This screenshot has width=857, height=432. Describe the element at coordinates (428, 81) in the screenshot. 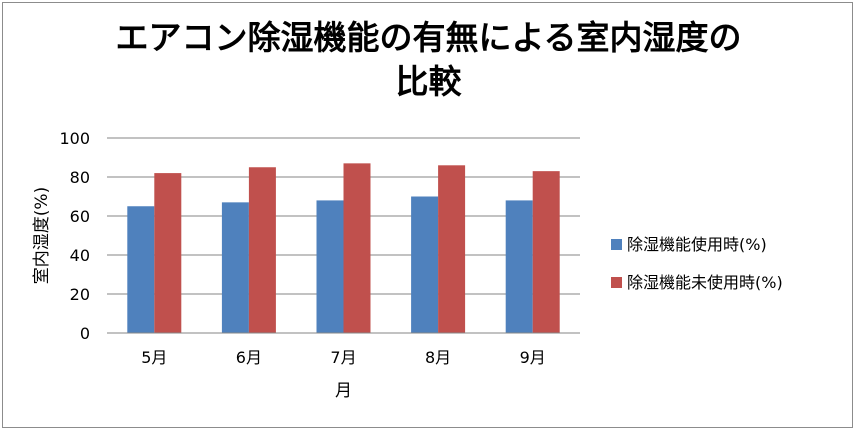

I see `chart-title-line2: 比較` at that location.